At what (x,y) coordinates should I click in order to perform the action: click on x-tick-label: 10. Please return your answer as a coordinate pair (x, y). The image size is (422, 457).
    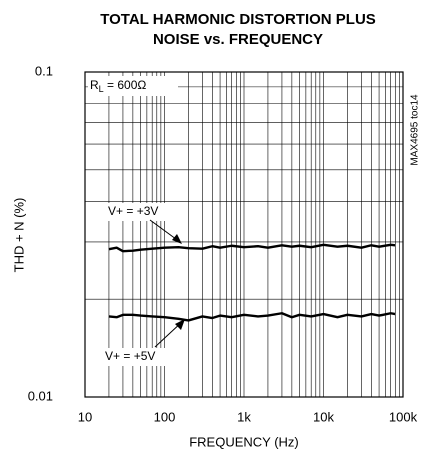
    Looking at the image, I should click on (85, 416).